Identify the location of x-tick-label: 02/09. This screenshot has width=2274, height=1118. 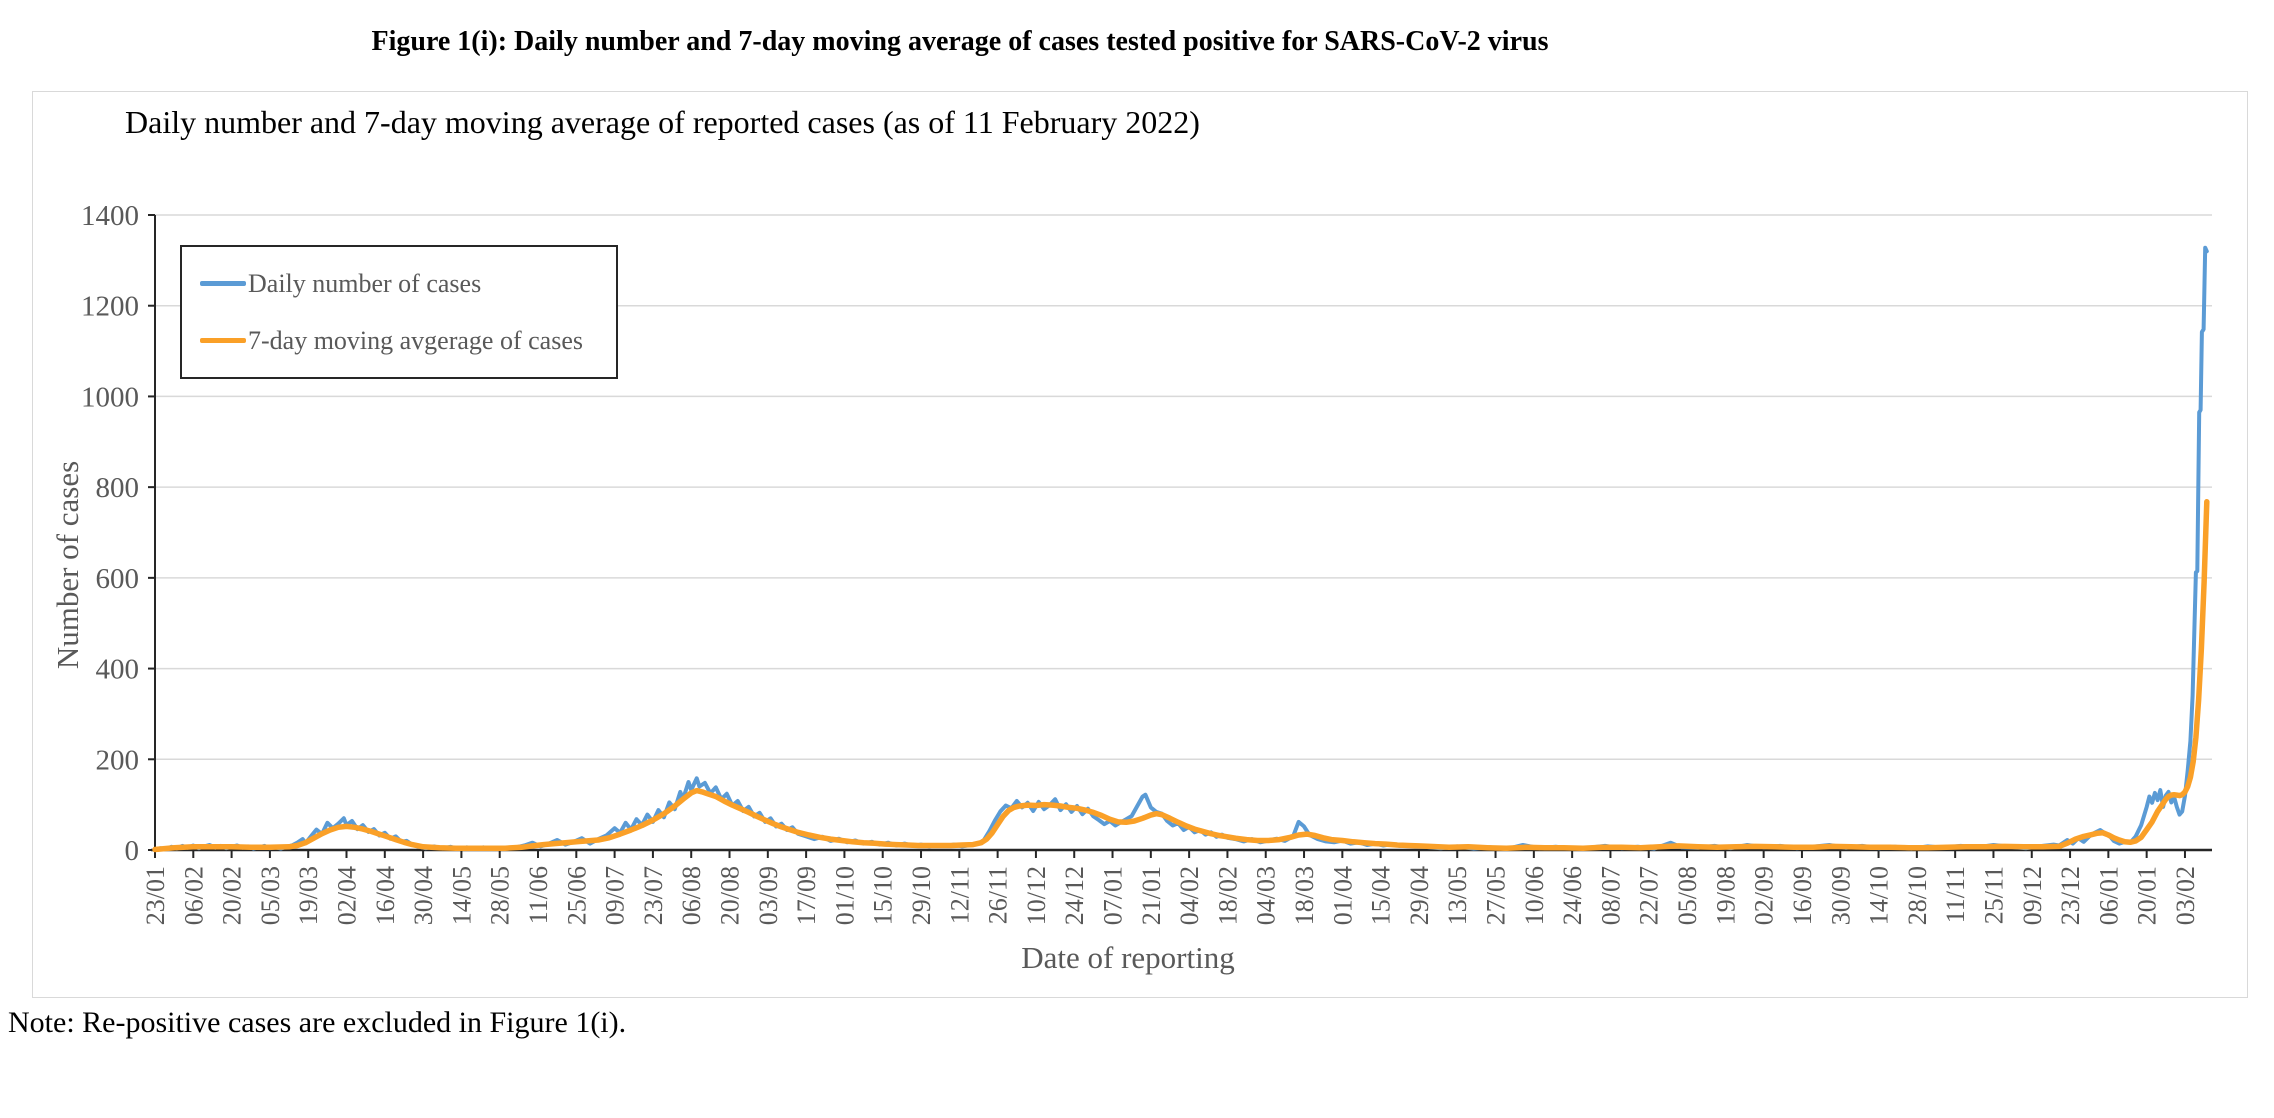
(1764, 895).